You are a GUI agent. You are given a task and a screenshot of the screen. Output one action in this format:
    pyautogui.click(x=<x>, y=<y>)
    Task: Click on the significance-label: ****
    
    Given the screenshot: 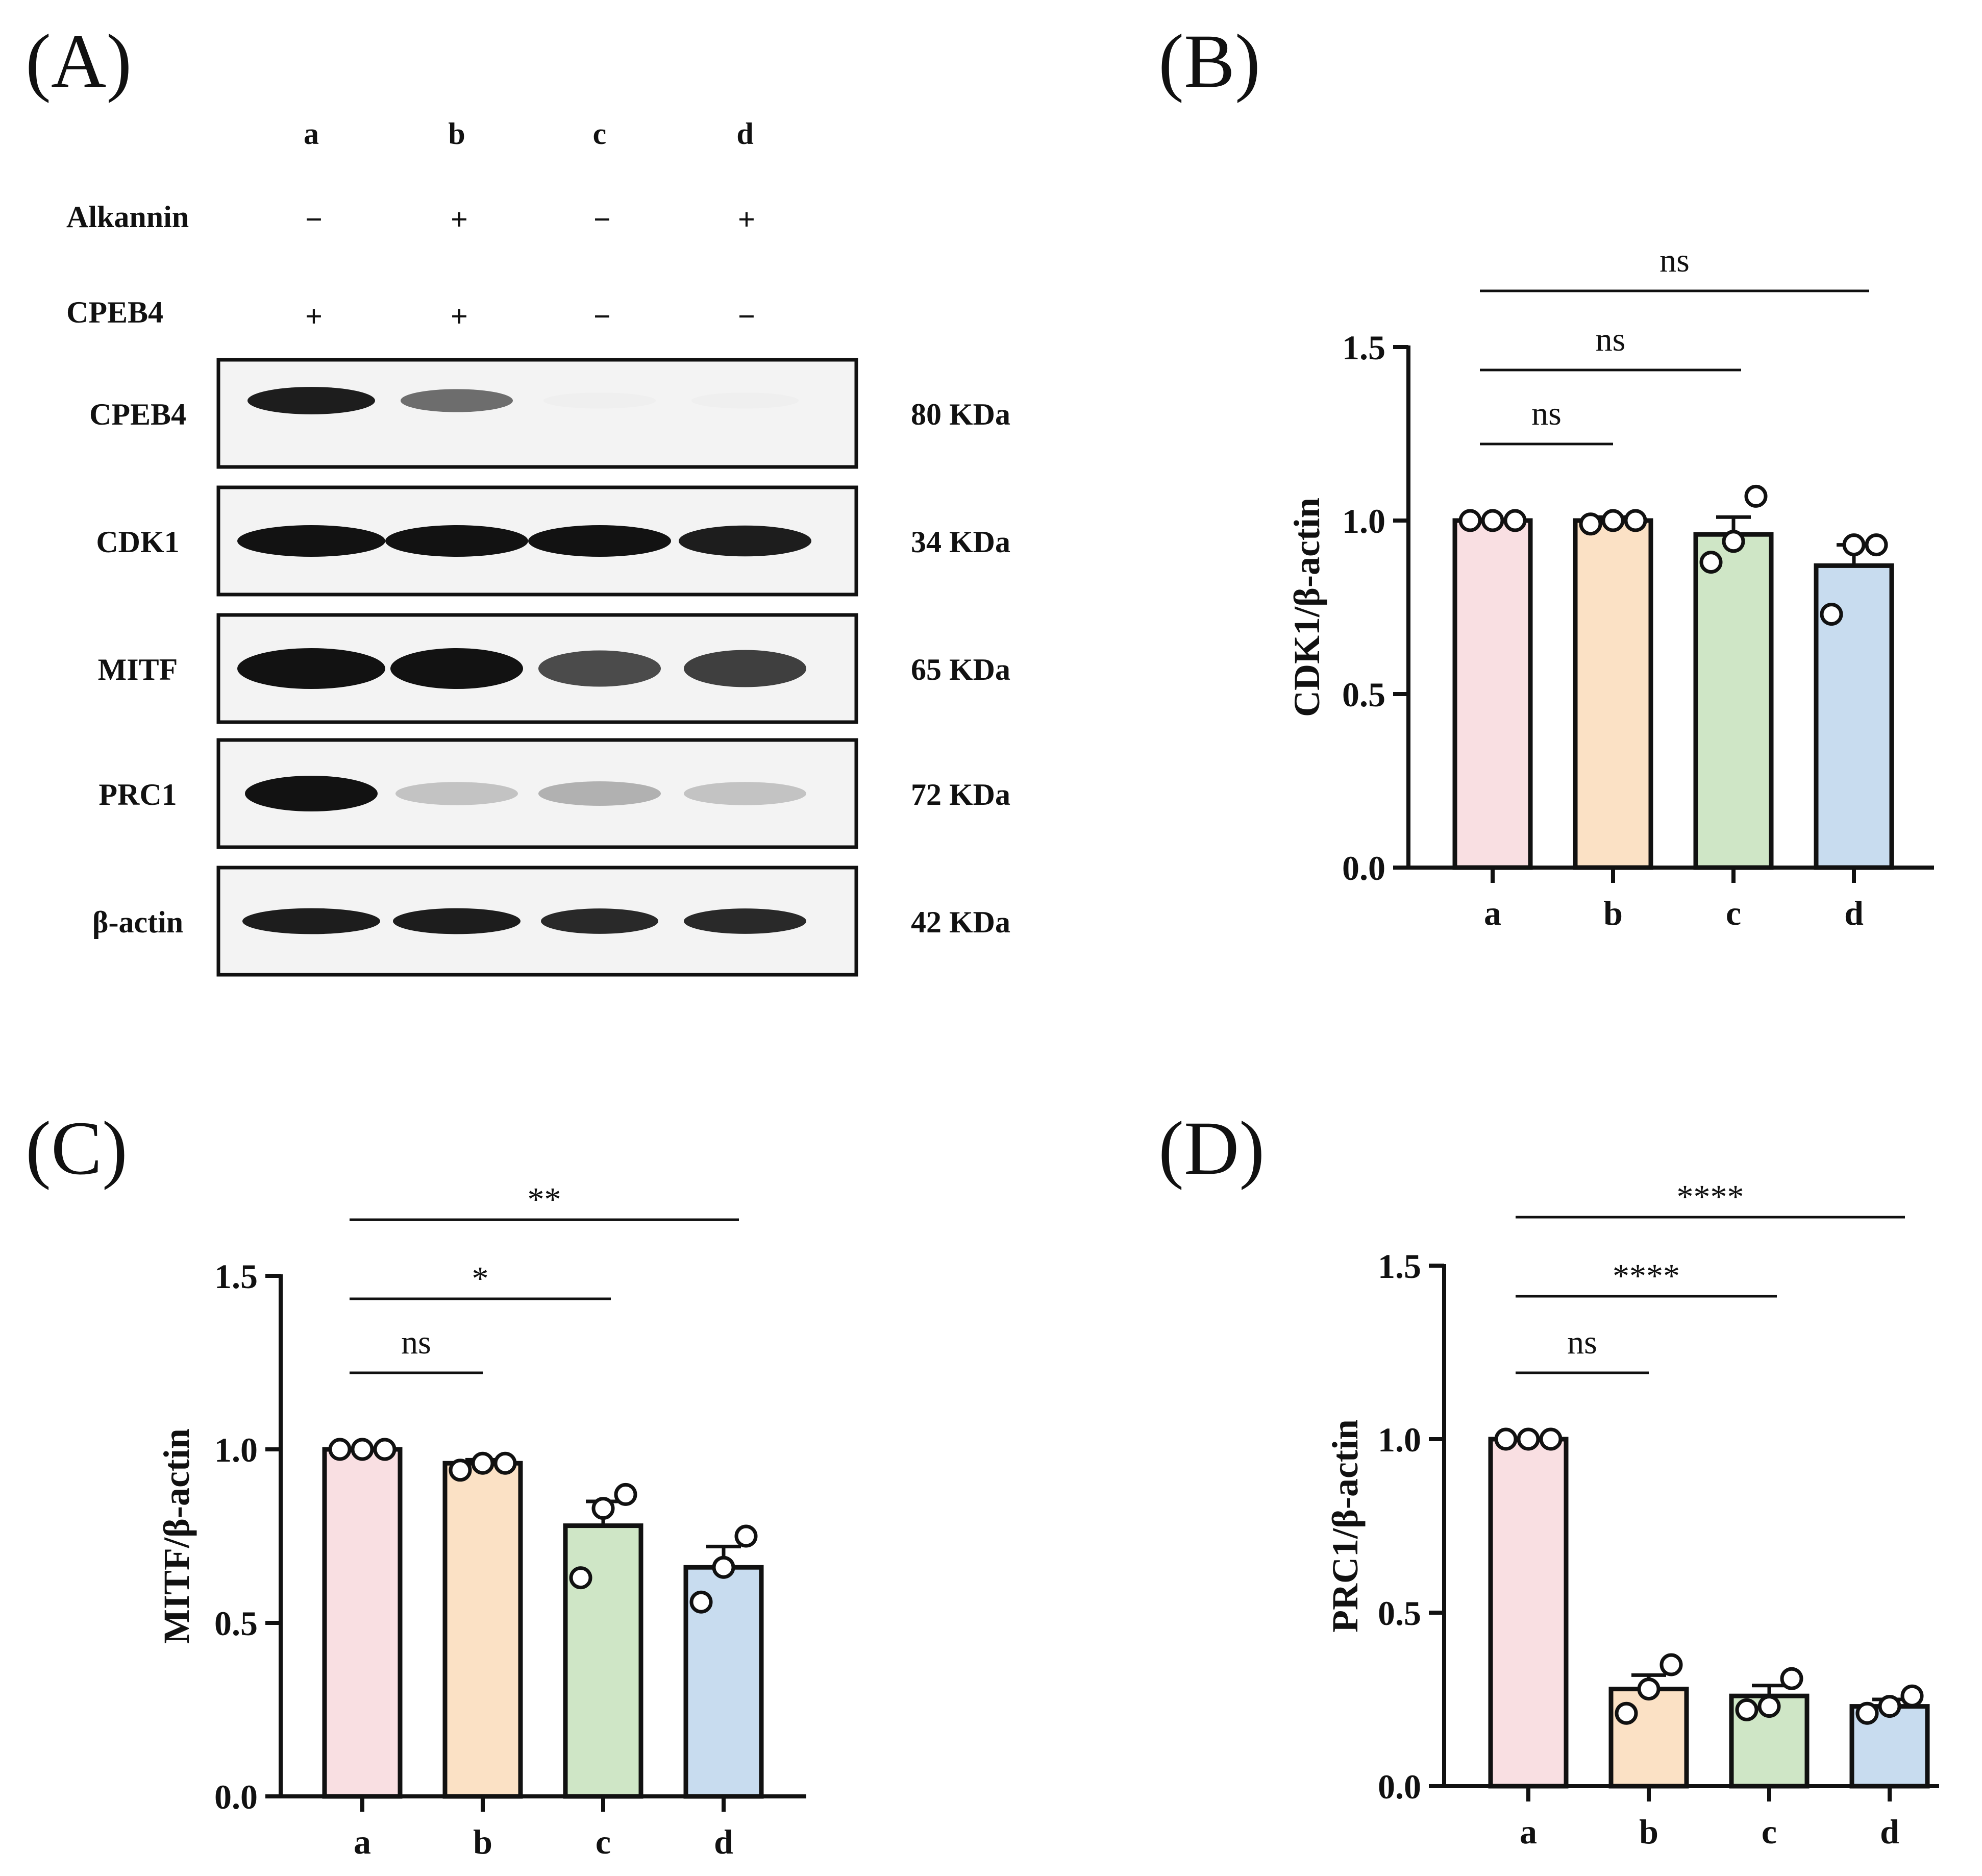 What is the action you would take?
    pyautogui.click(x=1646, y=1276)
    